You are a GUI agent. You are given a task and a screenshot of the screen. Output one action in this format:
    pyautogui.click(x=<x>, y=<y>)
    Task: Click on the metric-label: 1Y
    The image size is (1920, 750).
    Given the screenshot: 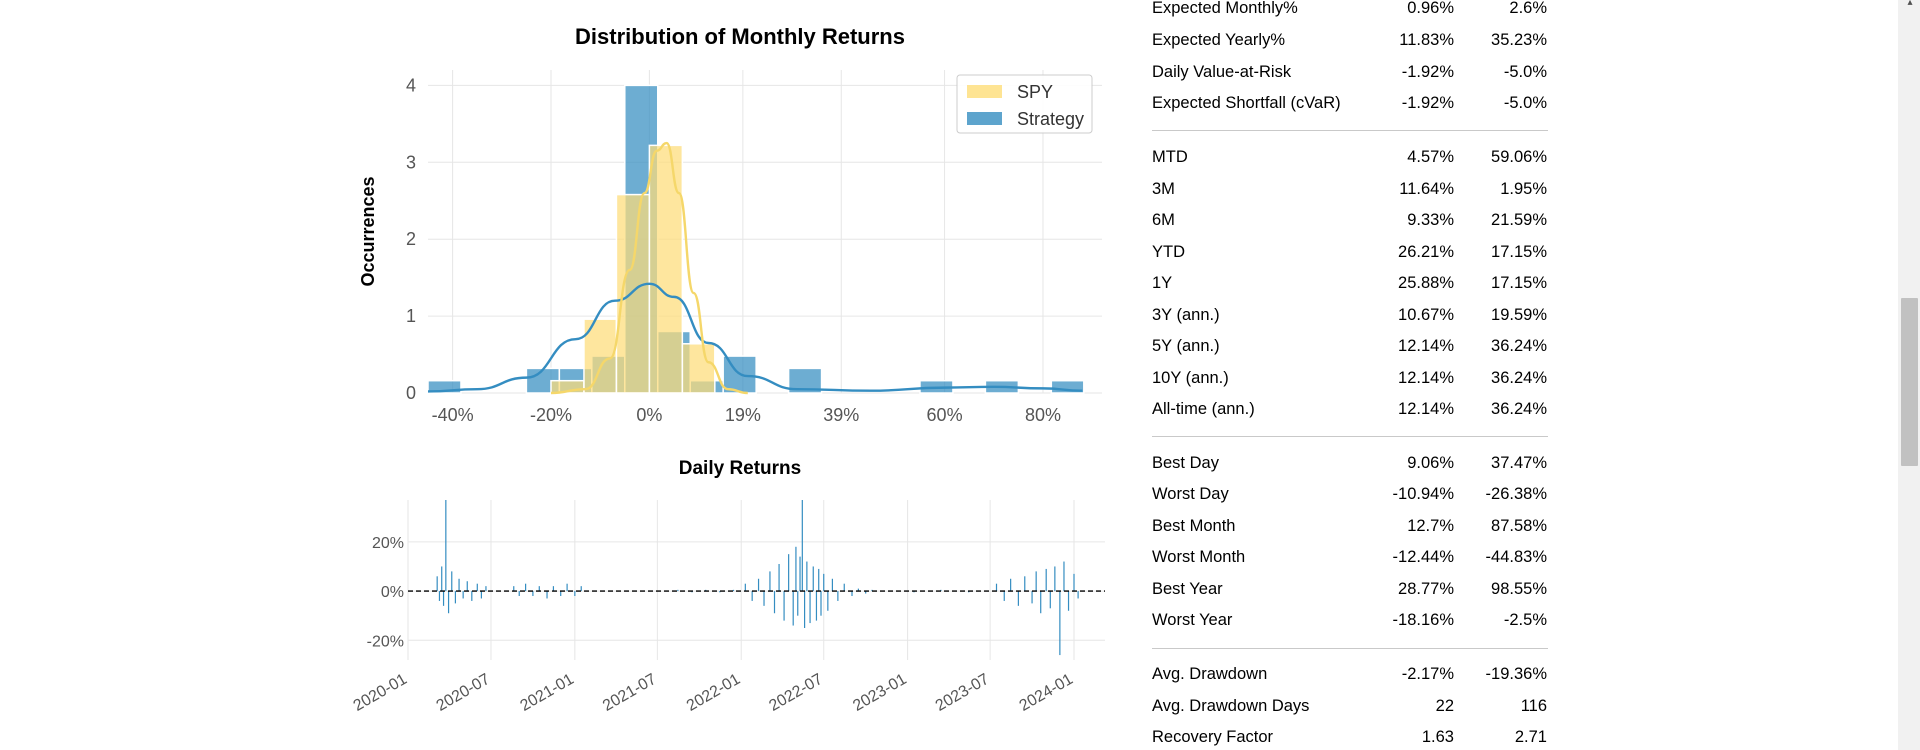 What is the action you would take?
    pyautogui.click(x=1162, y=283)
    